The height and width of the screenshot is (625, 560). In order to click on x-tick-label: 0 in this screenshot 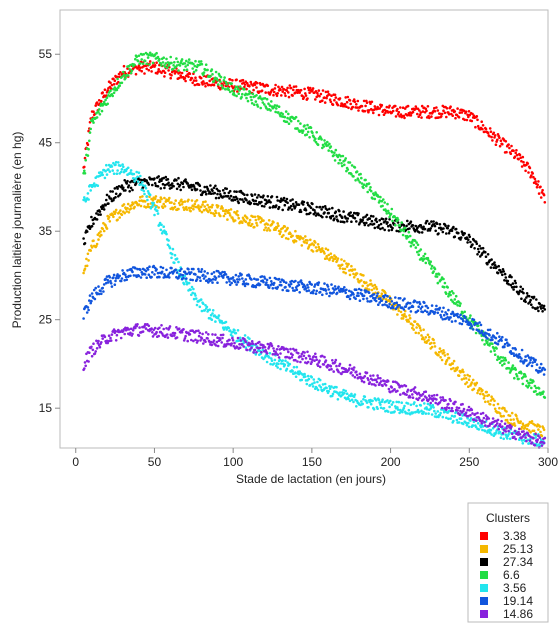, I will do `click(75, 462)`.